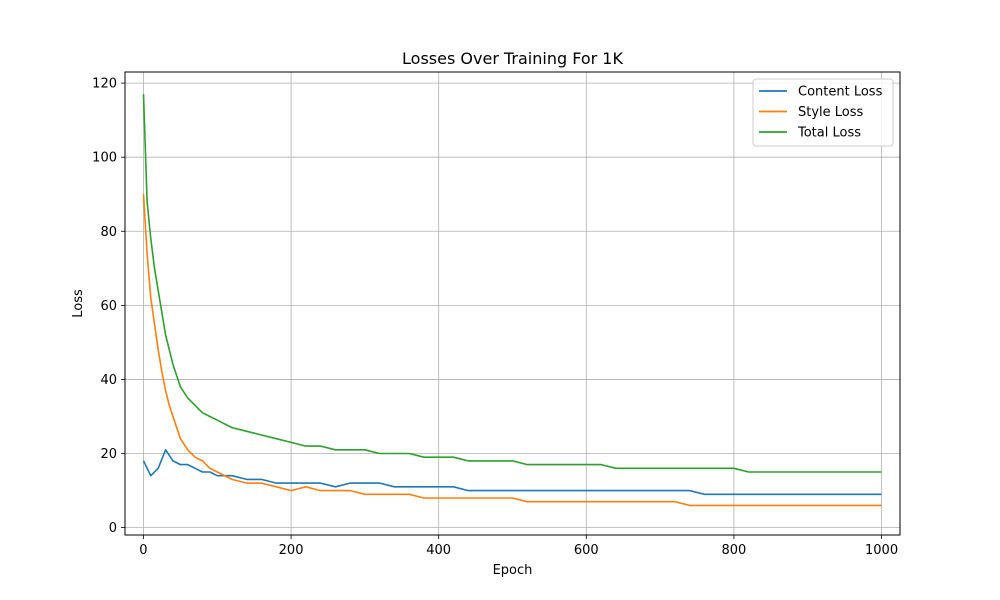  What do you see at coordinates (291, 550) in the screenshot?
I see `x-tick-label: 200` at bounding box center [291, 550].